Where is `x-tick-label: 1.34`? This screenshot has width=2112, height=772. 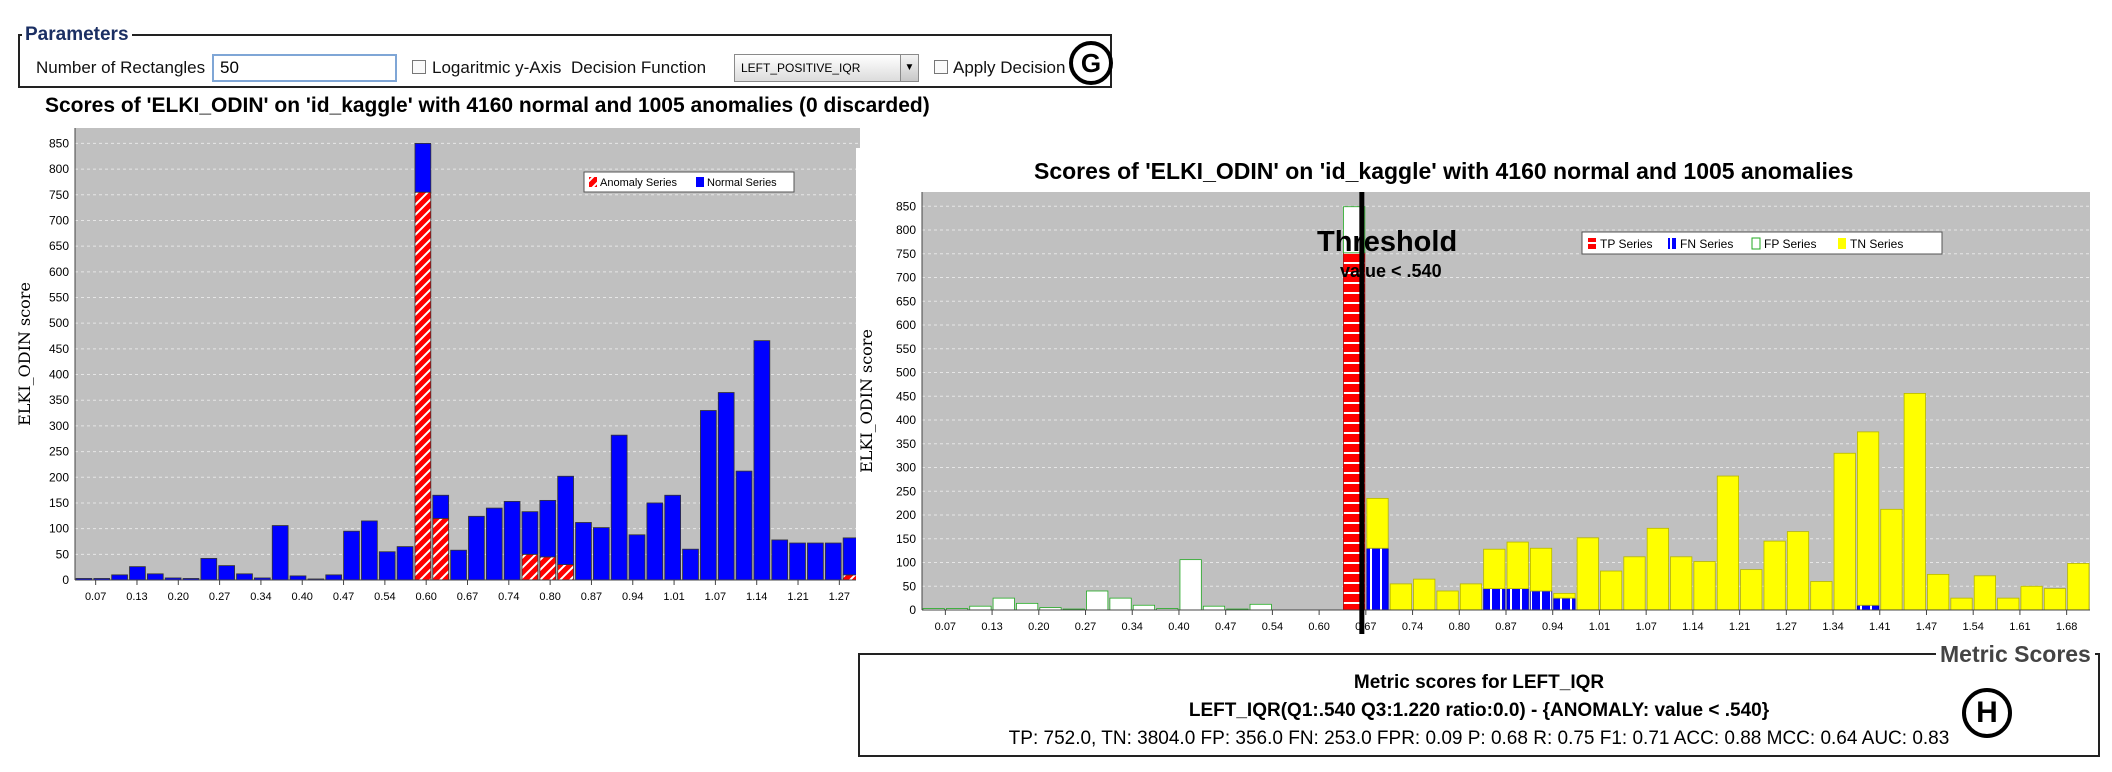
x-tick-label: 1.34 is located at coordinates (1832, 627).